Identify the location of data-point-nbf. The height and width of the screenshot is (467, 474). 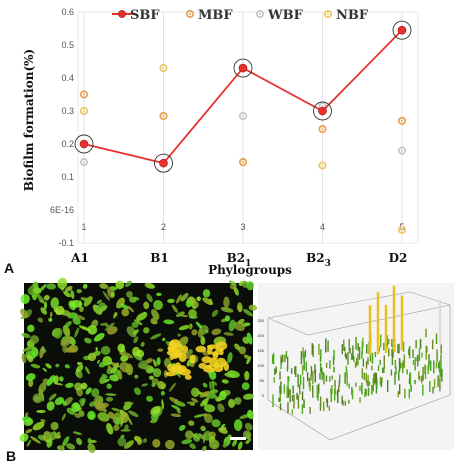
(402, 229).